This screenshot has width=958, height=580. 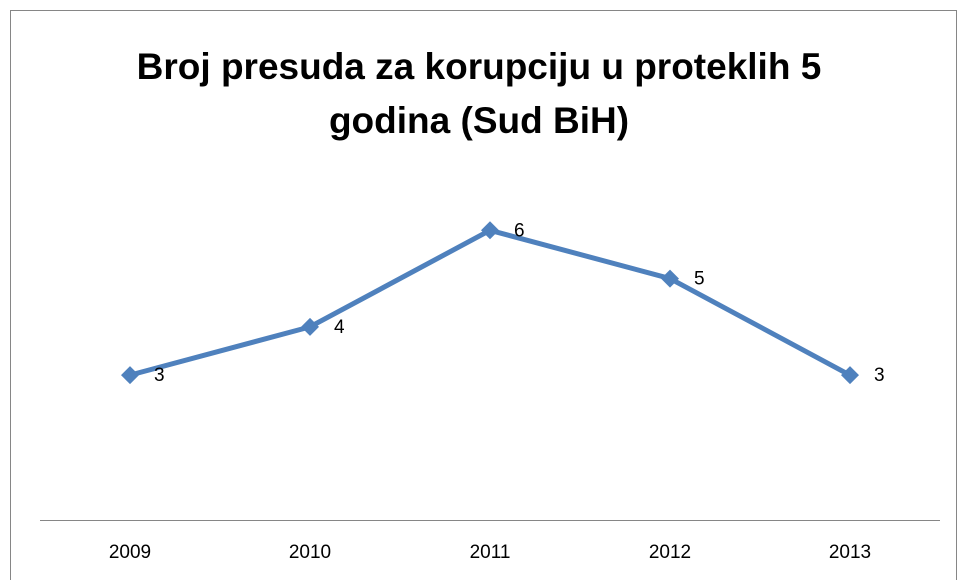 I want to click on data-label: 6, so click(x=519, y=230).